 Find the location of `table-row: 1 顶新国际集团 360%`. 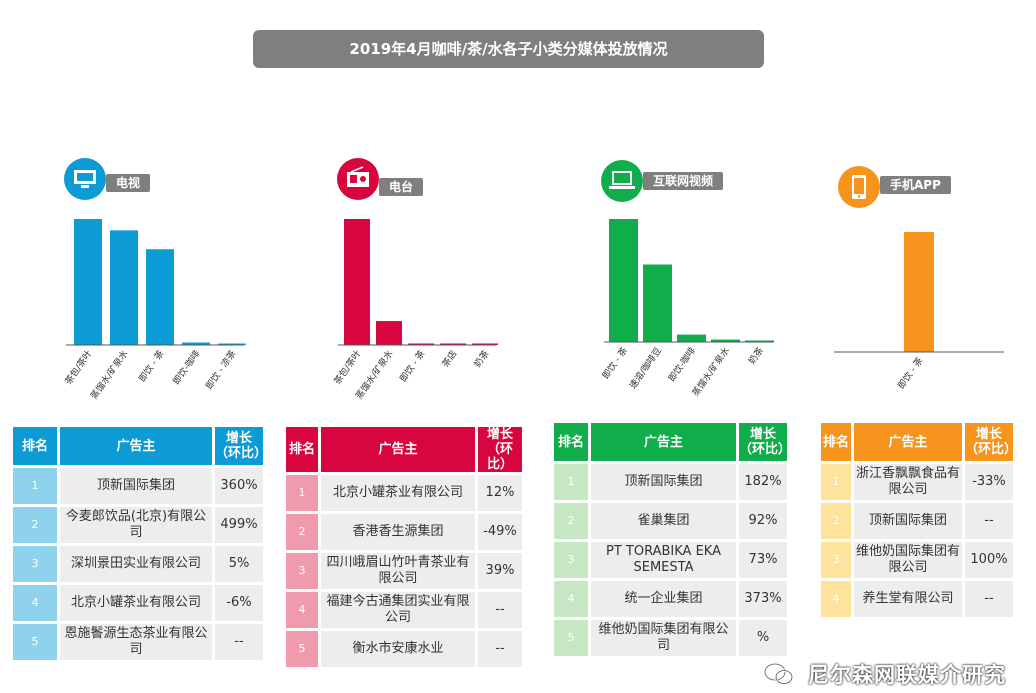

table-row: 1 顶新国际集团 360% is located at coordinates (138, 486).